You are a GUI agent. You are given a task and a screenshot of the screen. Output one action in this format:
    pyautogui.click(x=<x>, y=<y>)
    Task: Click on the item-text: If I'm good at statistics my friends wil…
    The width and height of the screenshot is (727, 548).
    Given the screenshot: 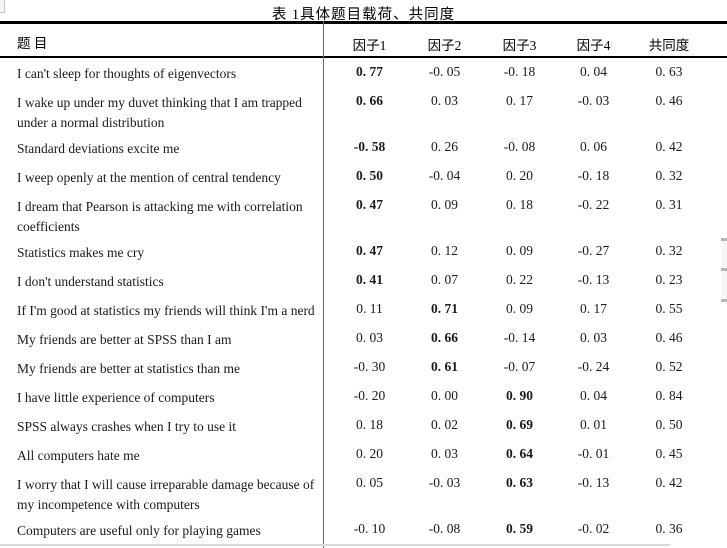 What is the action you would take?
    pyautogui.click(x=166, y=310)
    